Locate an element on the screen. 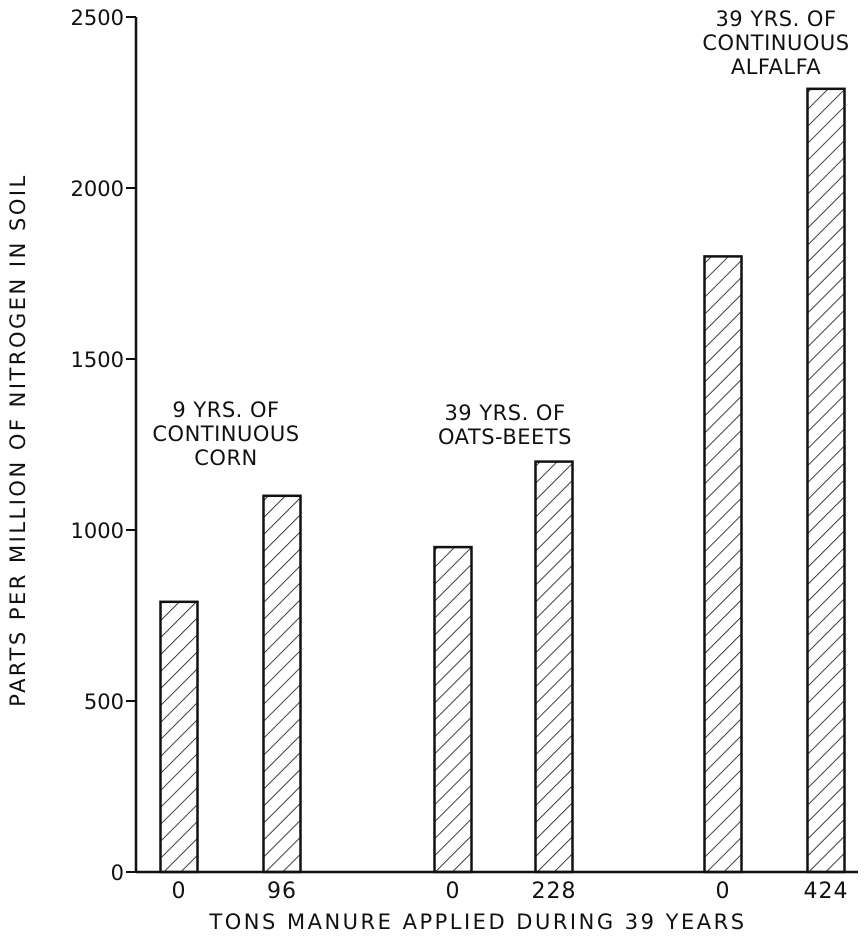 Image resolution: width=864 pixels, height=939 pixels. group-label-line: CORN is located at coordinates (226, 458).